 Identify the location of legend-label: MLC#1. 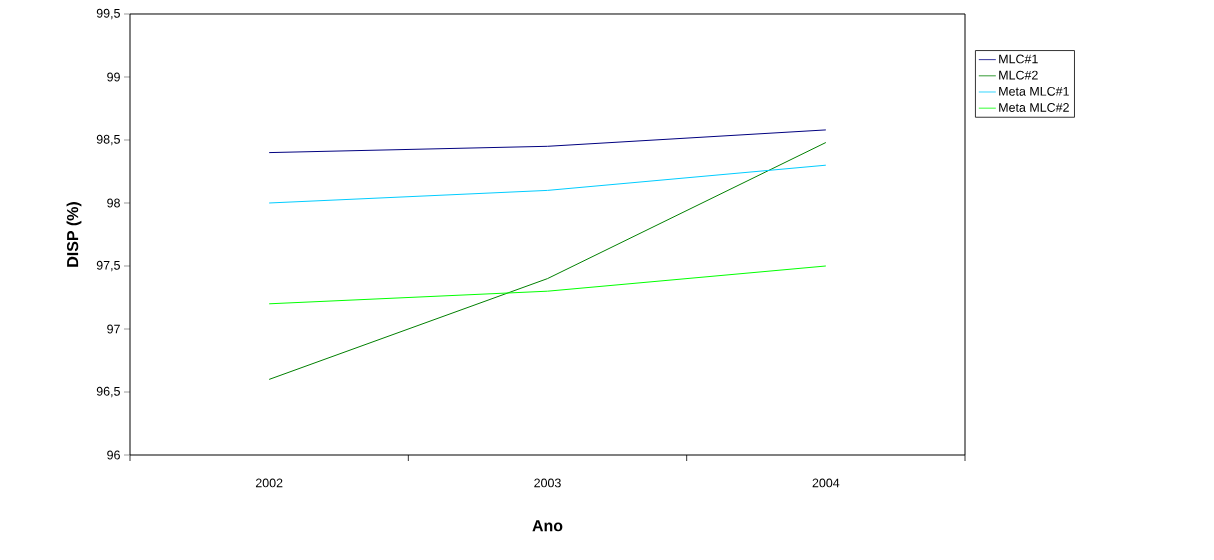
(1018, 59).